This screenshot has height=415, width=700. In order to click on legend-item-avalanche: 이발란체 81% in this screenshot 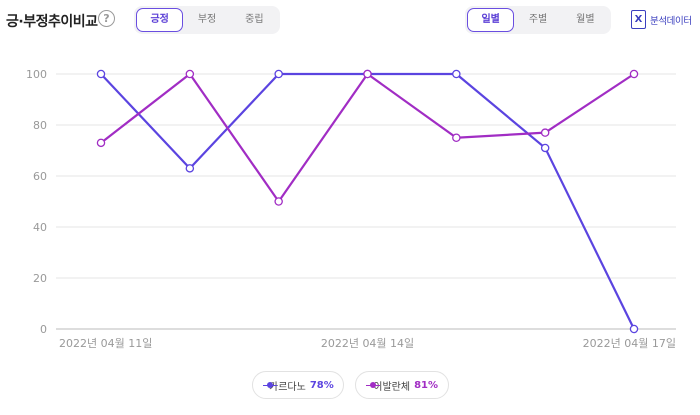, I will do `click(402, 385)`.